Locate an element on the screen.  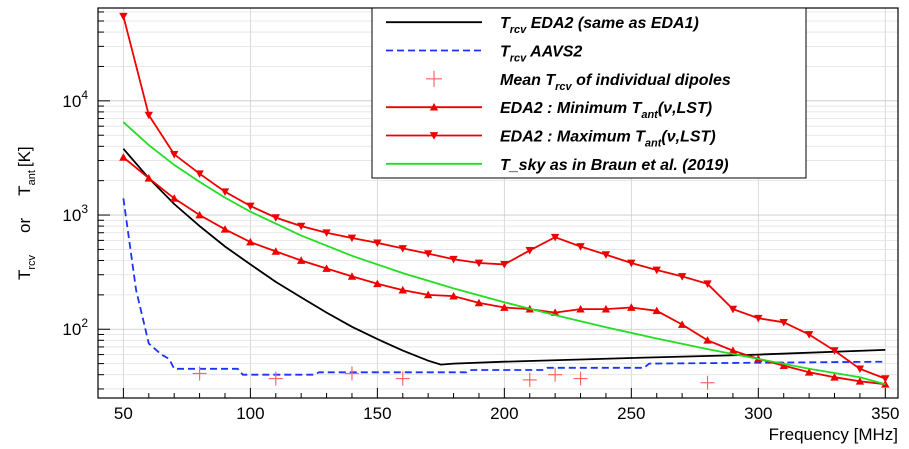
x-tick-label: 50 is located at coordinates (123, 413).